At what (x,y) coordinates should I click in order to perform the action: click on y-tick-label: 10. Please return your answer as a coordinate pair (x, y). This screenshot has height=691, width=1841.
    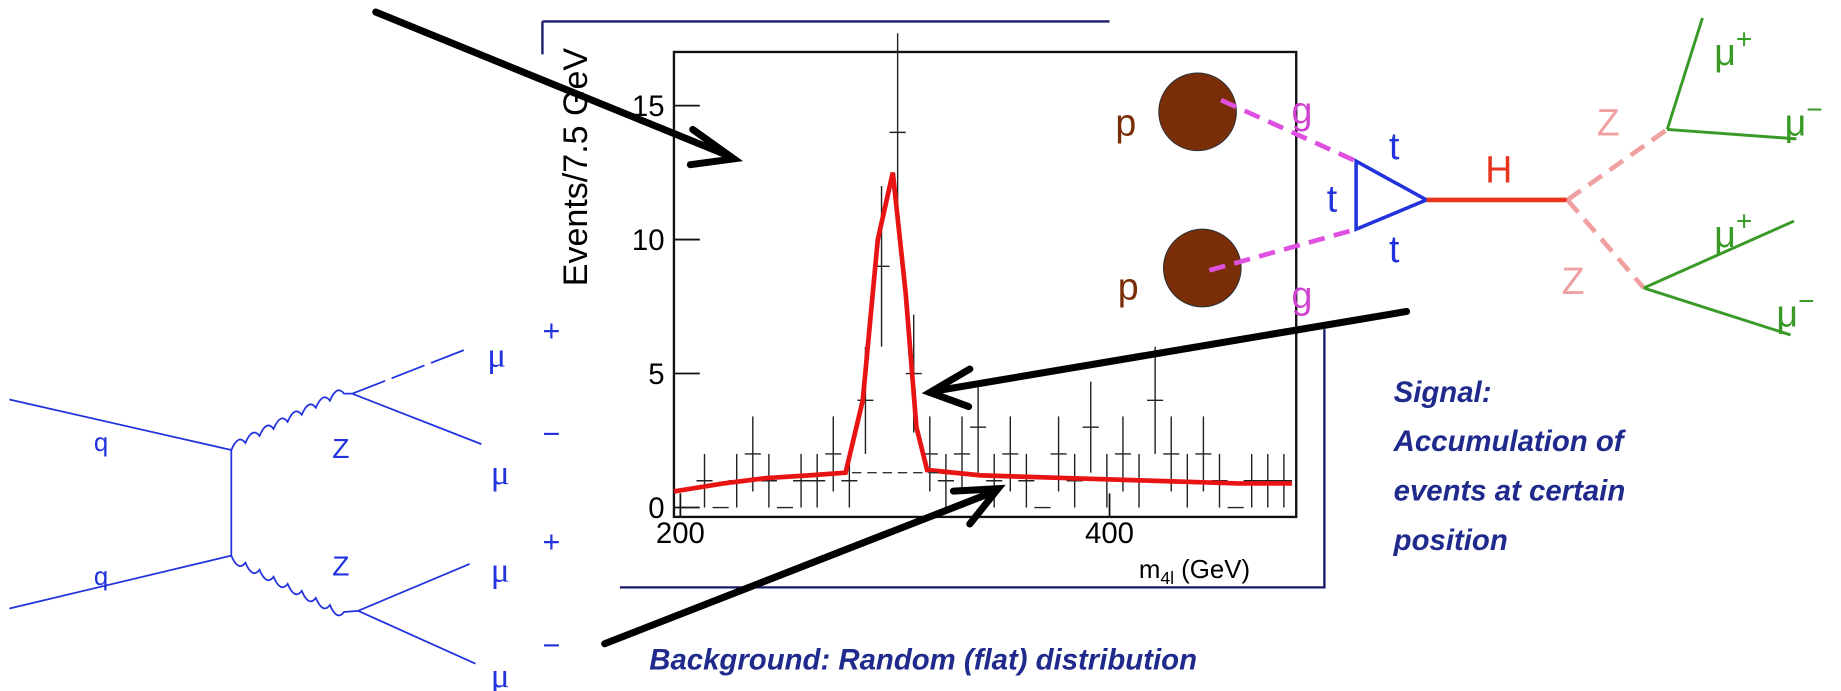
    Looking at the image, I should click on (648, 240).